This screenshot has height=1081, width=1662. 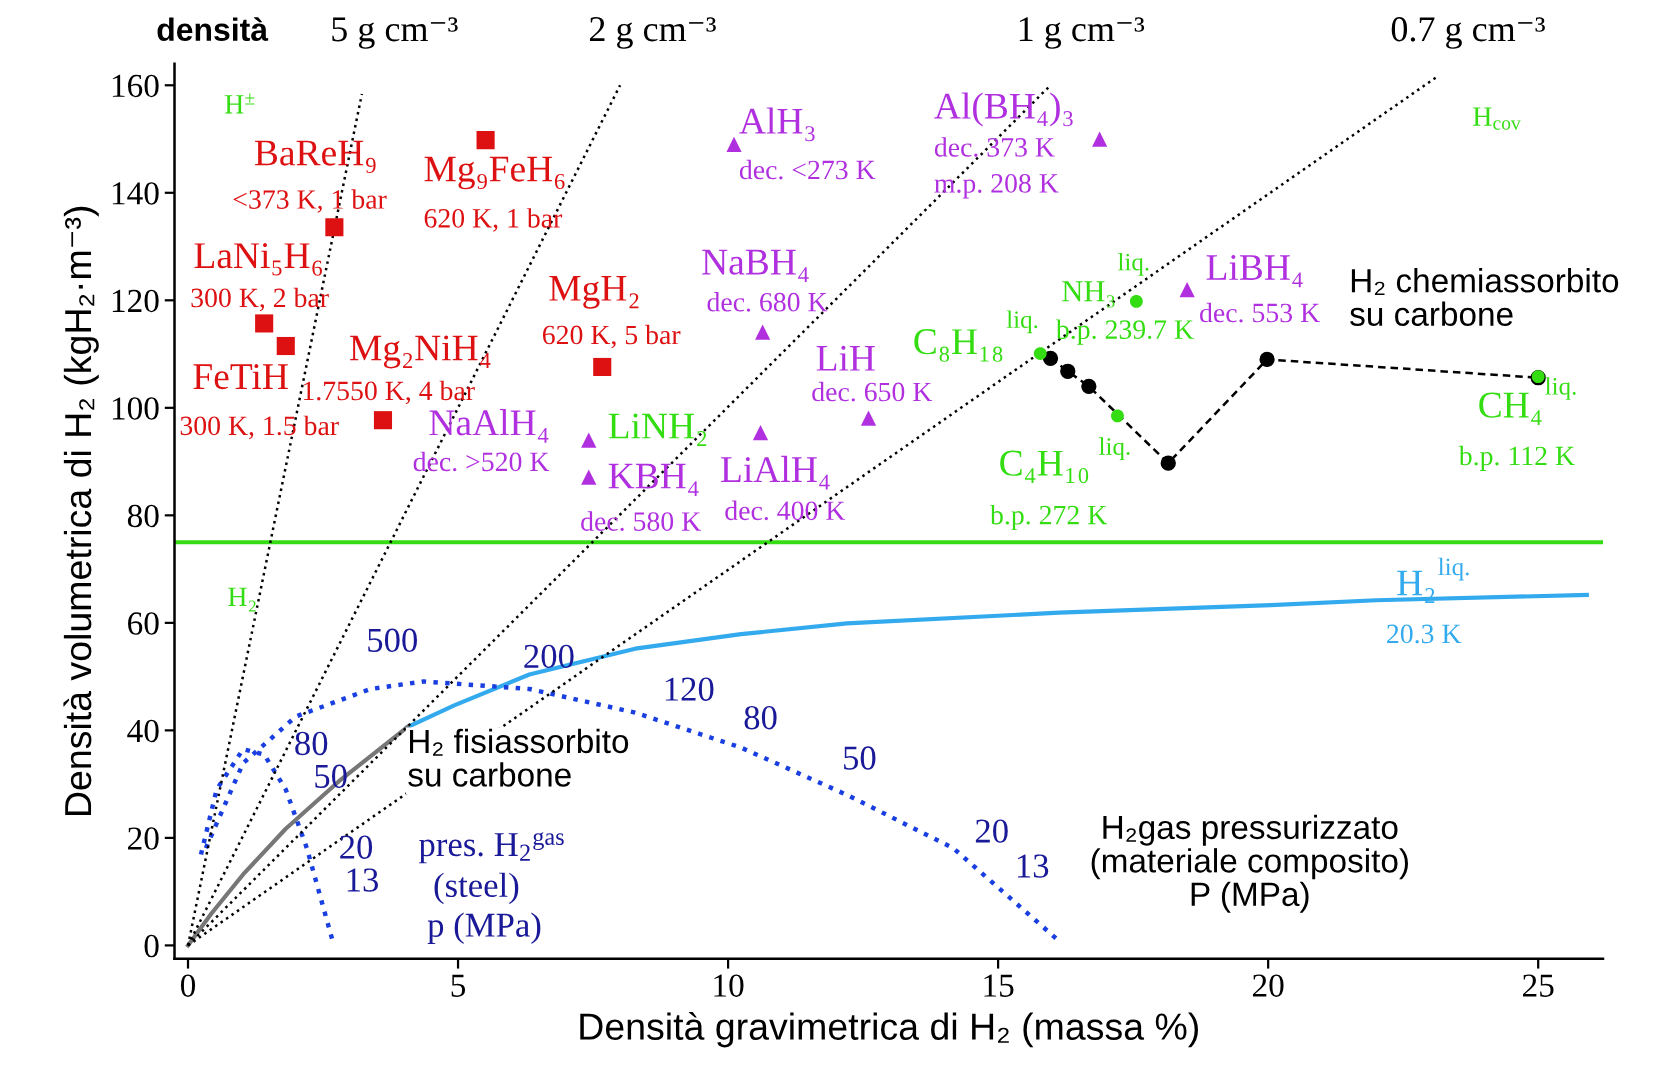 What do you see at coordinates (493, 220) in the screenshot?
I see `annotation: 620 K, 1 bar` at bounding box center [493, 220].